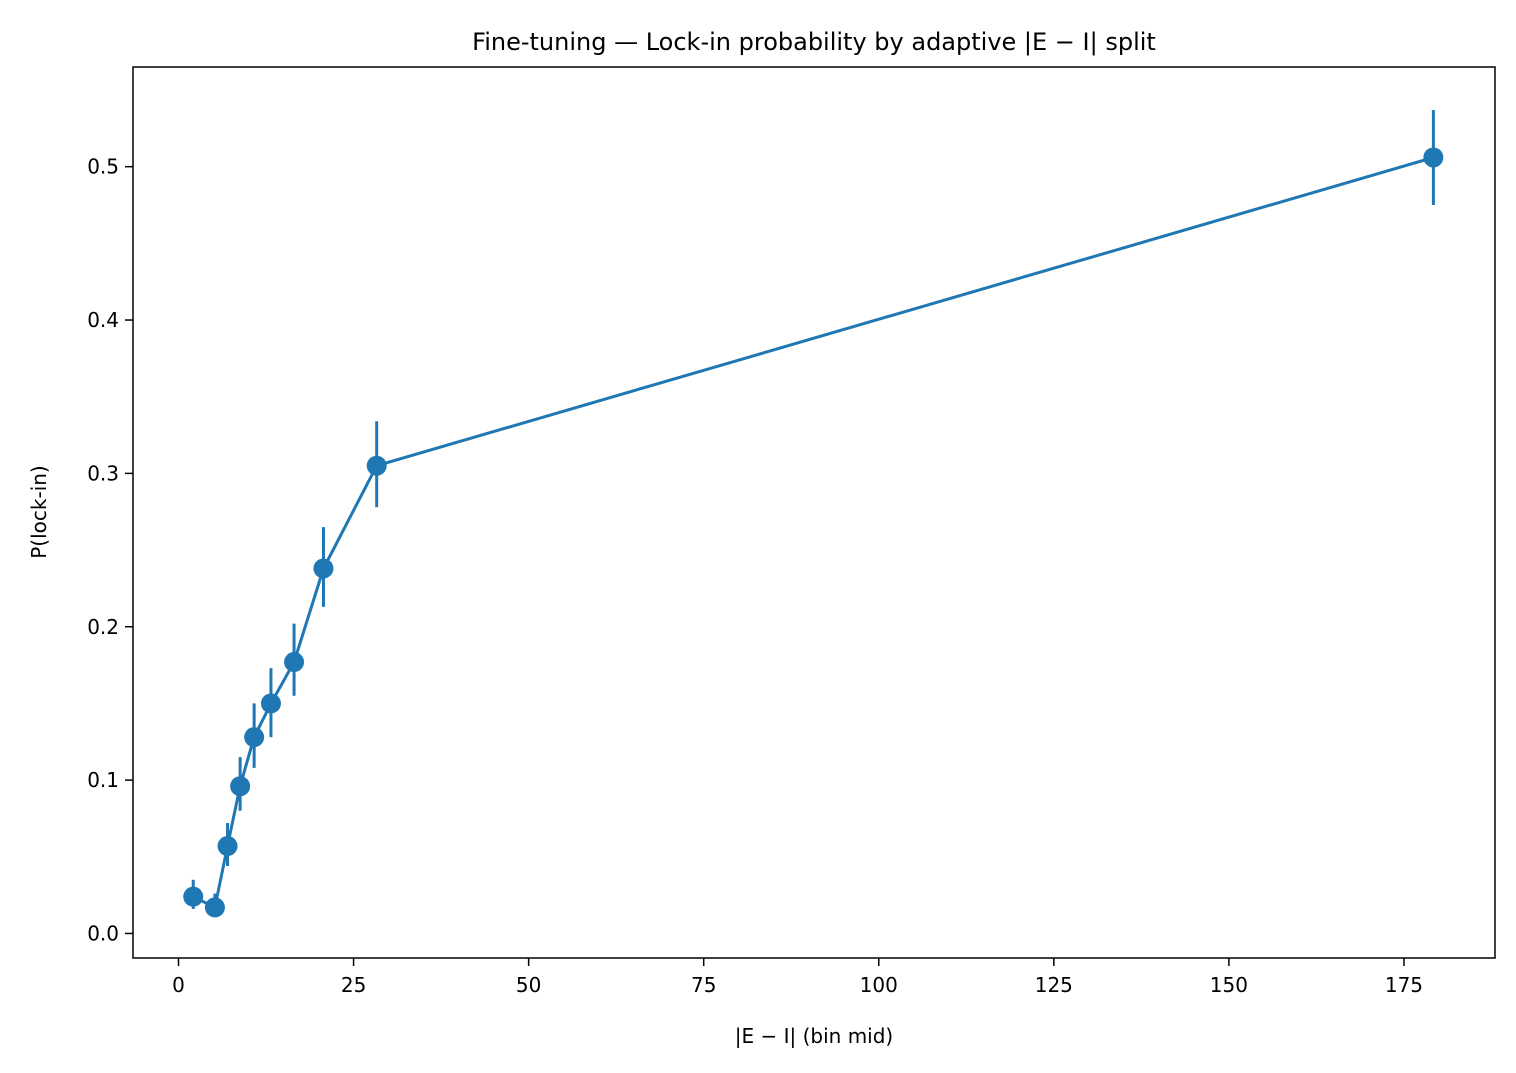 The height and width of the screenshot is (1073, 1516). Describe the element at coordinates (103, 933) in the screenshot. I see `y-tick-label: 0.0` at that location.